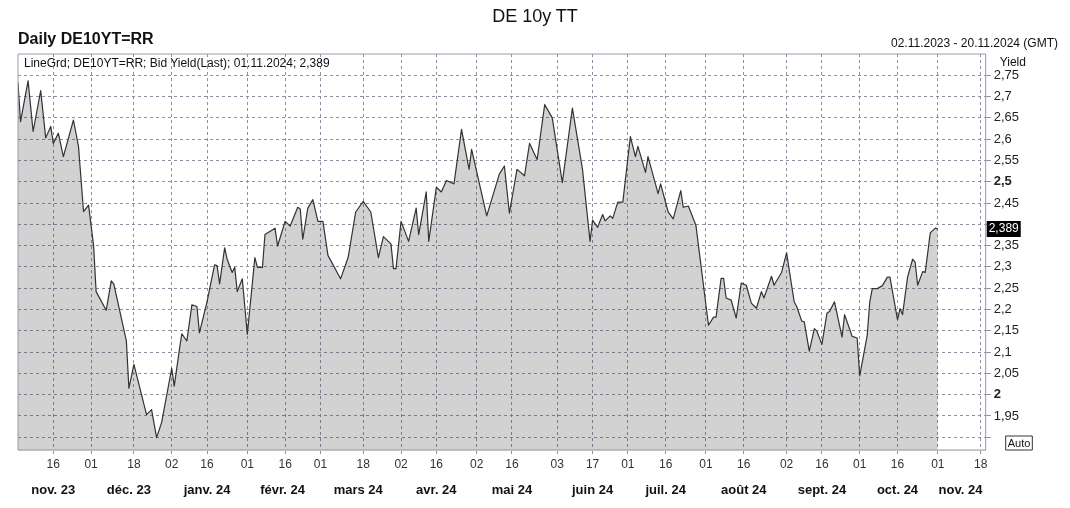 This screenshot has width=1070, height=508. What do you see at coordinates (592, 463) in the screenshot?
I see `x-tick-label: 17` at bounding box center [592, 463].